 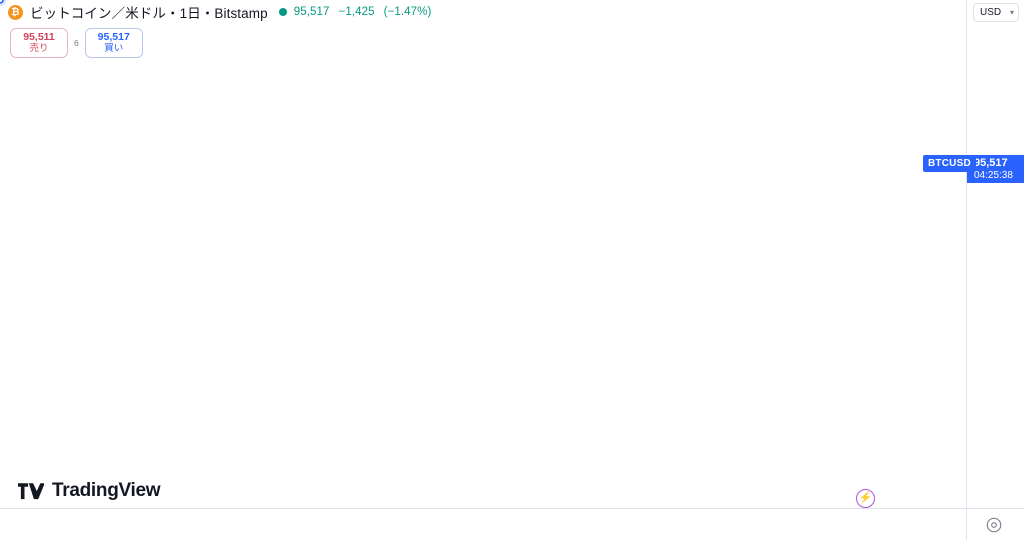 I want to click on buy-price: 95,517, so click(x=113, y=37).